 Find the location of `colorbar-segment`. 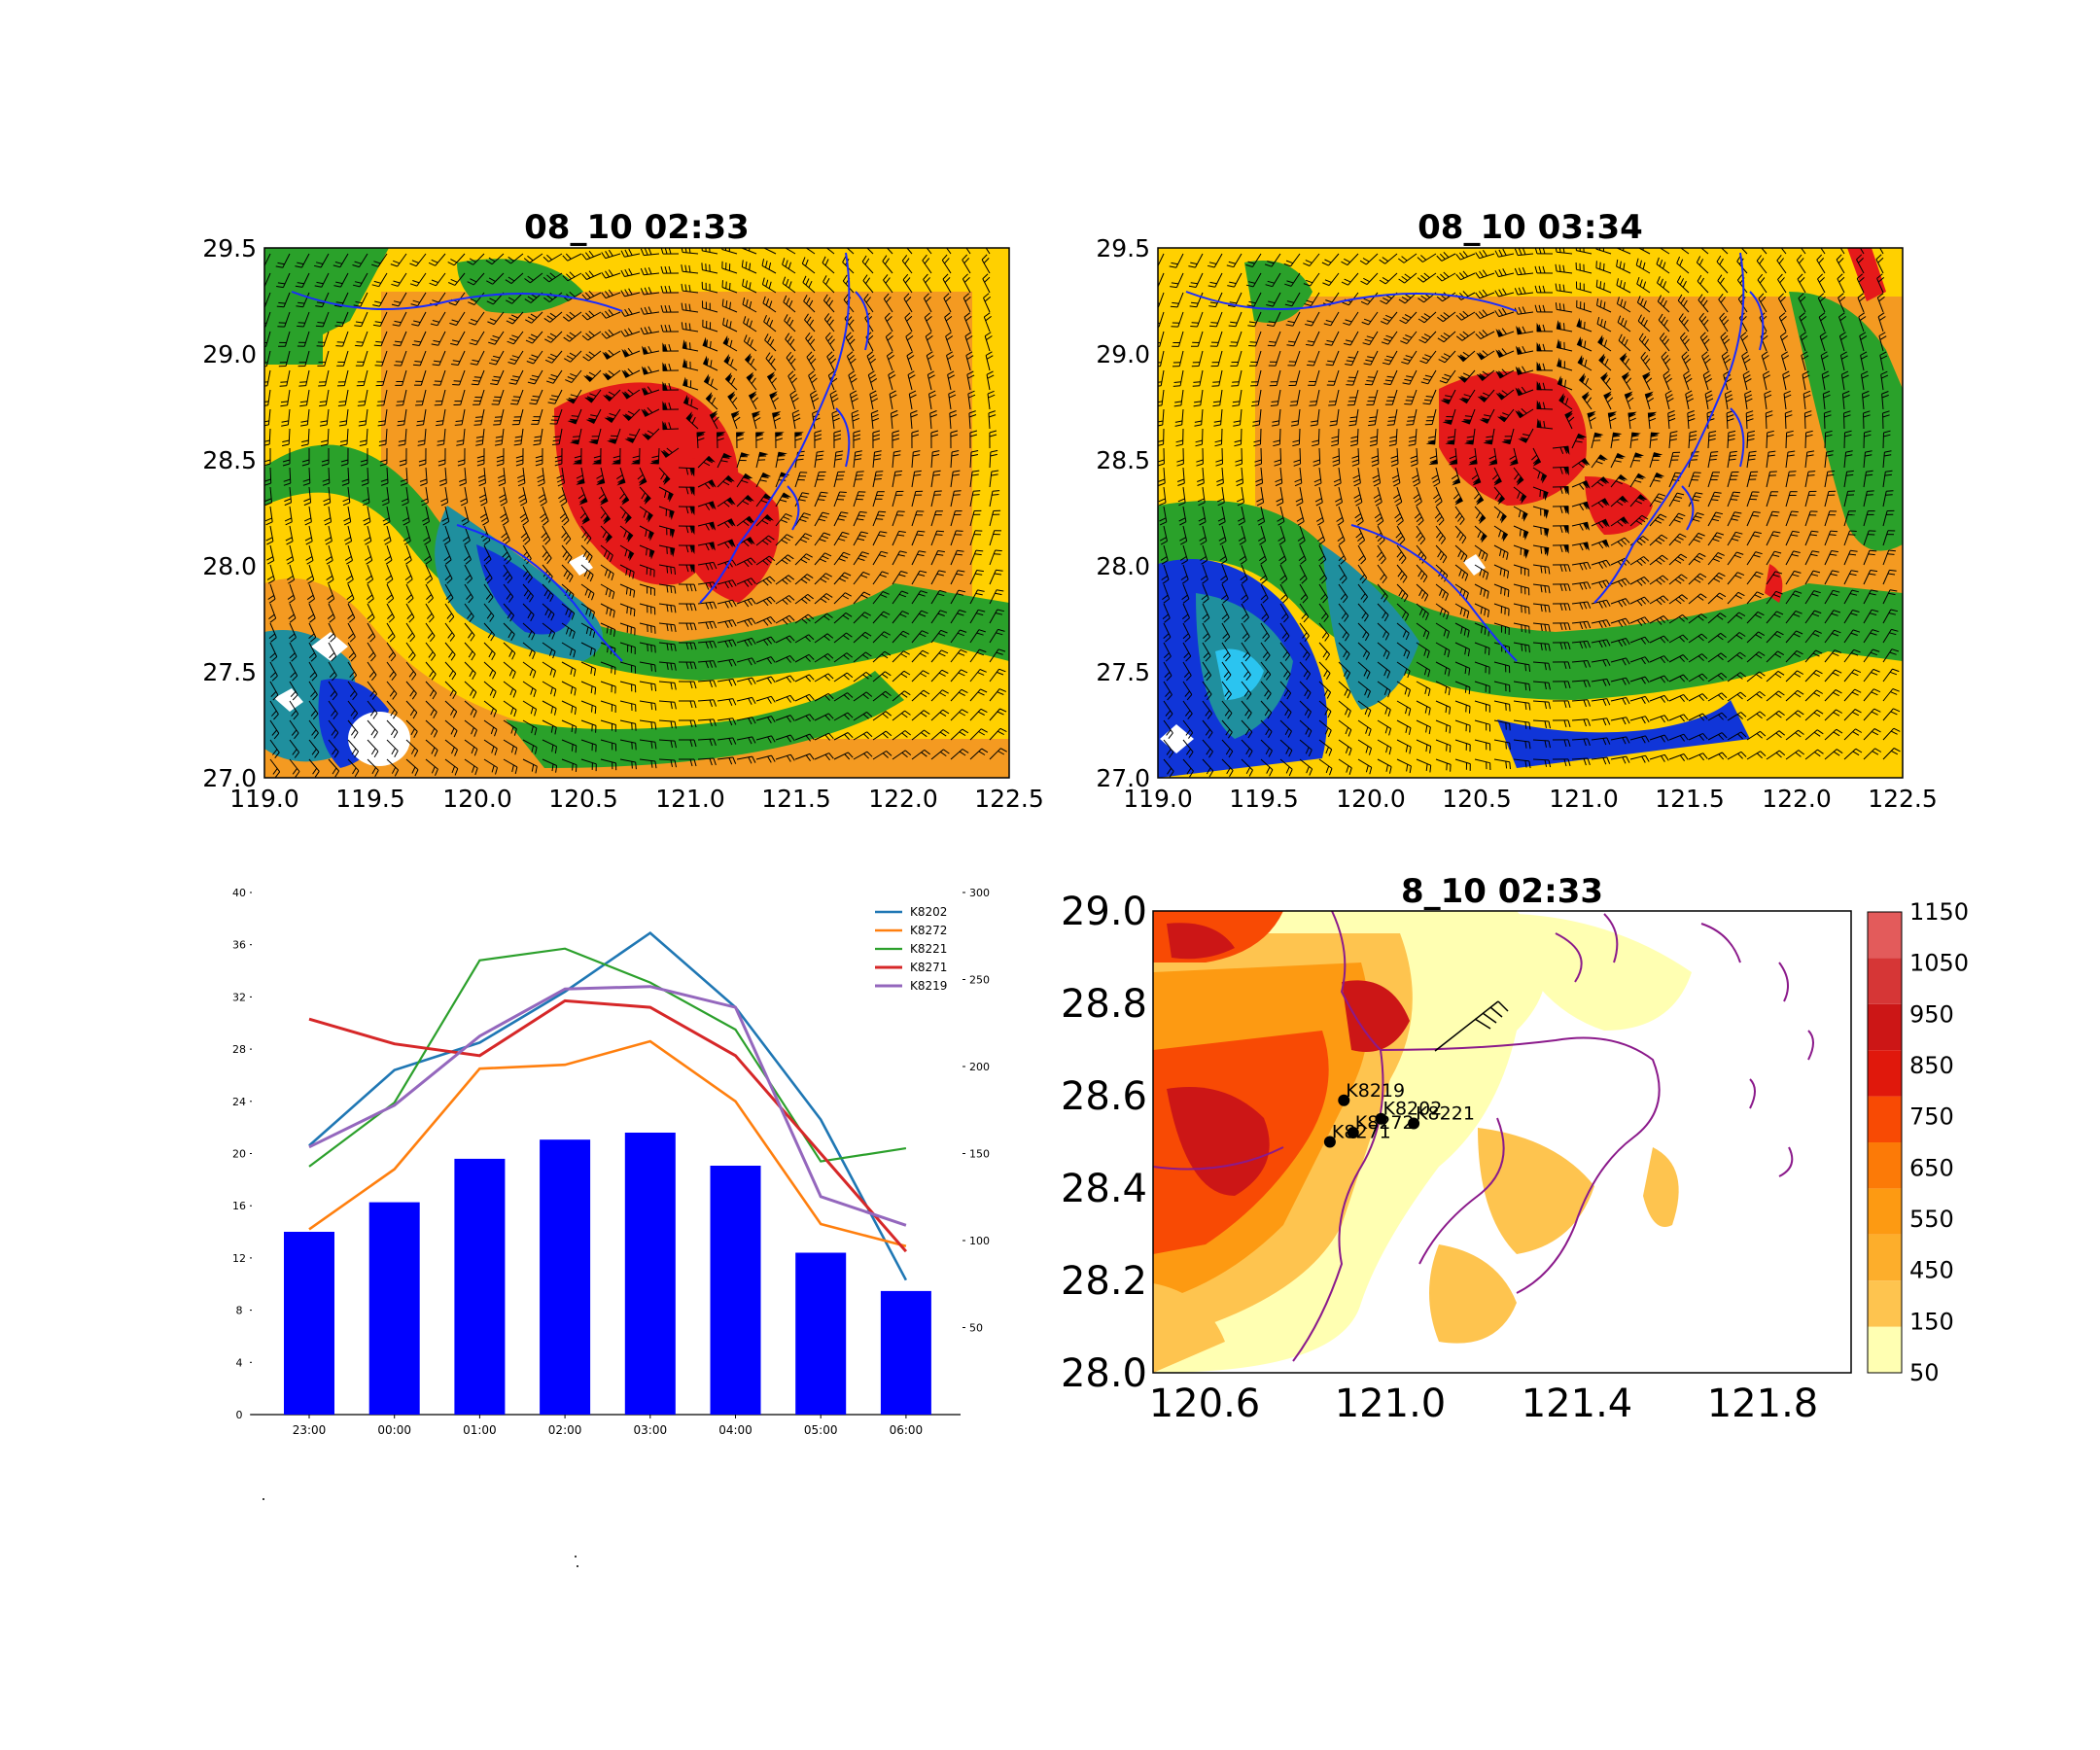

colorbar-segment is located at coordinates (1885, 1119).